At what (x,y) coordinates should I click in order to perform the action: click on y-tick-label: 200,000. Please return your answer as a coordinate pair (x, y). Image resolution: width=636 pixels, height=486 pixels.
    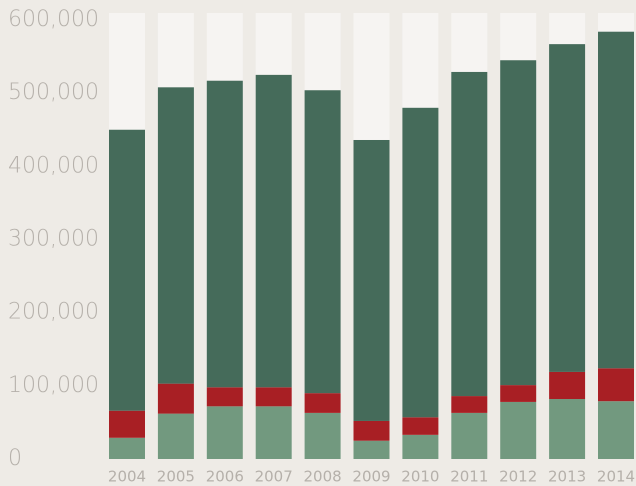
    Looking at the image, I should click on (53, 312).